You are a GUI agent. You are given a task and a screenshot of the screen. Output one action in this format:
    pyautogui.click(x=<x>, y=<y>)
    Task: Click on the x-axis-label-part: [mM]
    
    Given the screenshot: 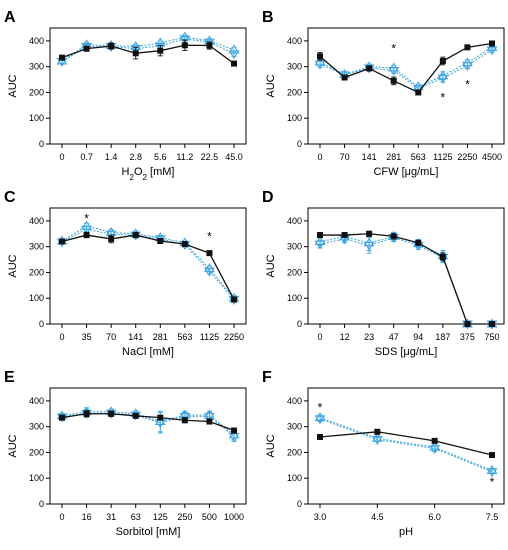 What is the action you would take?
    pyautogui.click(x=161, y=172)
    